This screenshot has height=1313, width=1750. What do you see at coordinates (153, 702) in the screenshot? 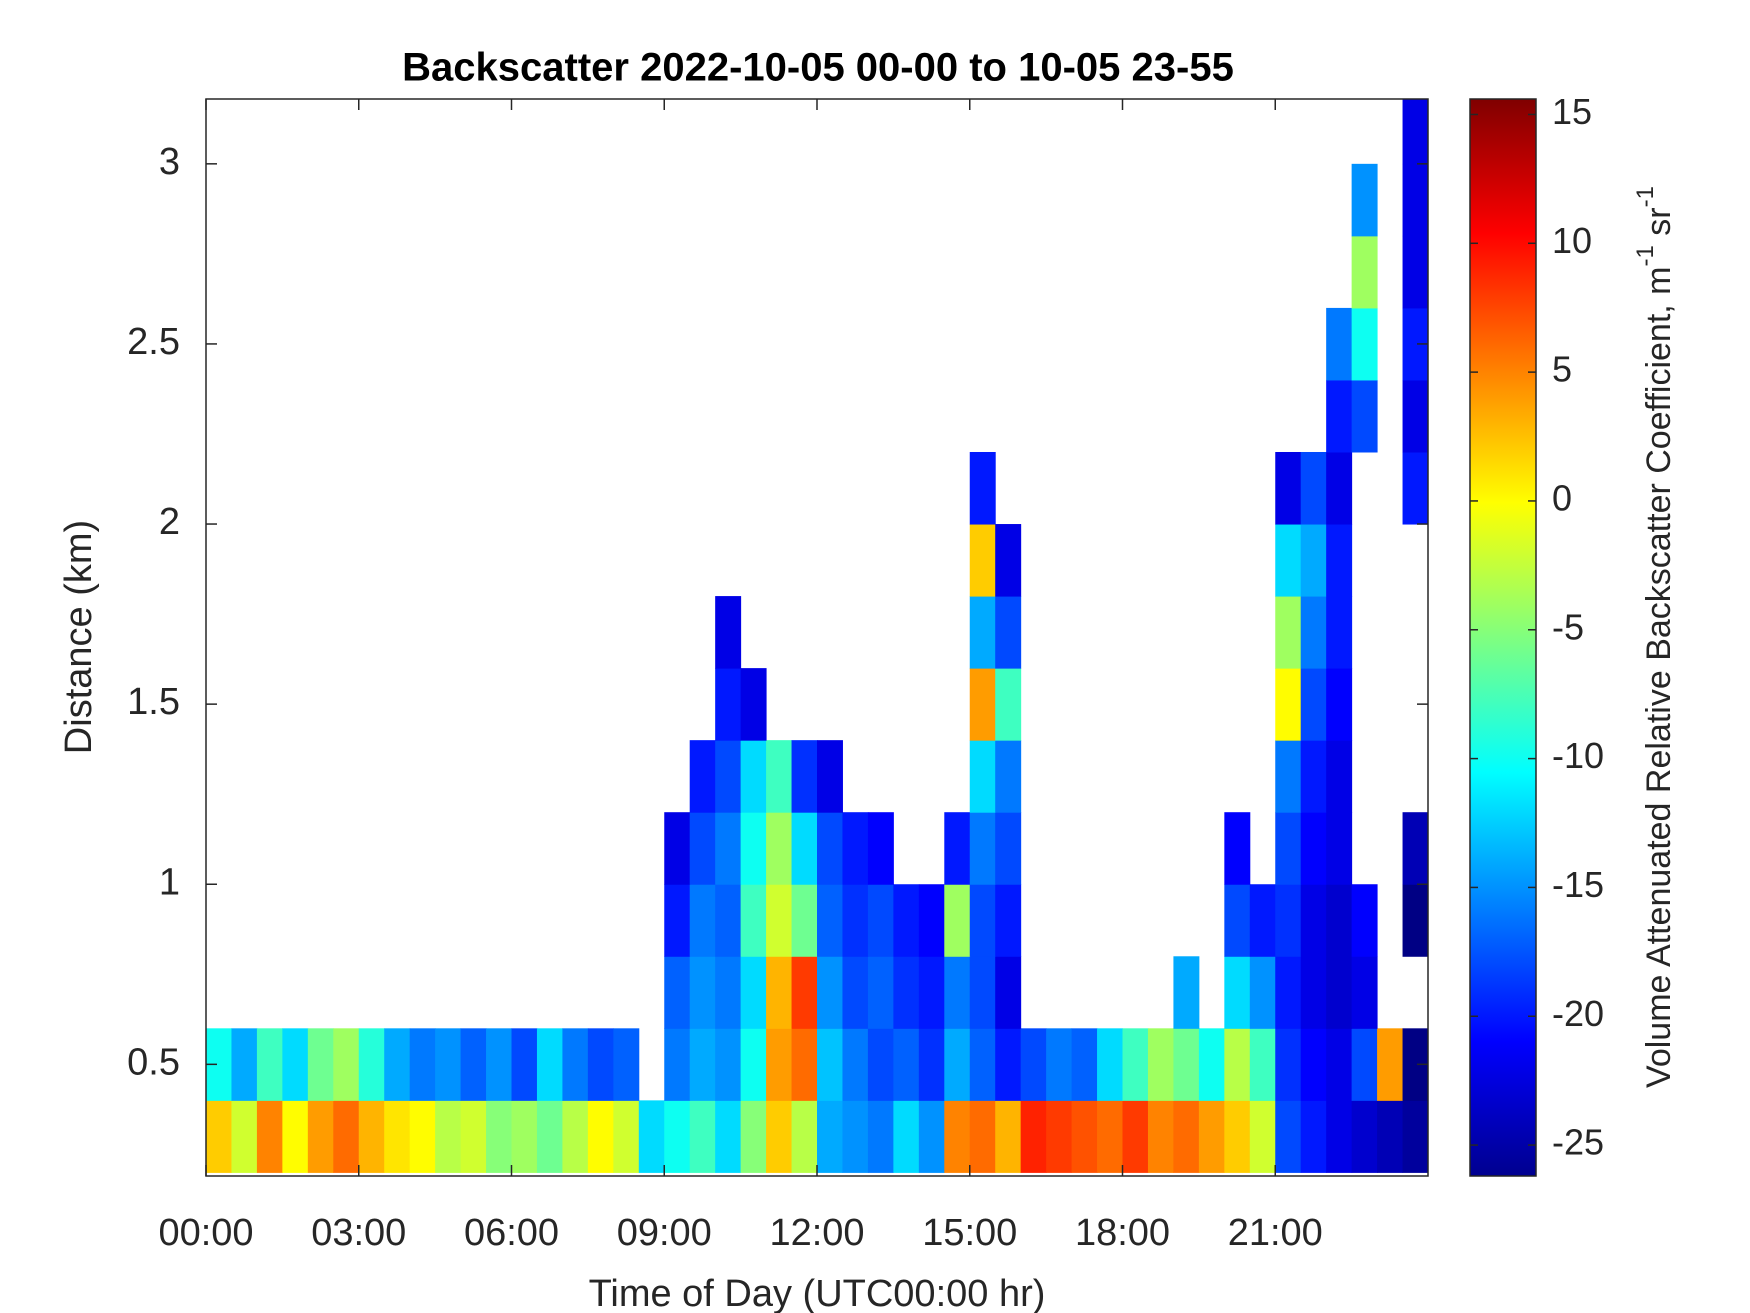
I see `y-tick-label: 1.5` at bounding box center [153, 702].